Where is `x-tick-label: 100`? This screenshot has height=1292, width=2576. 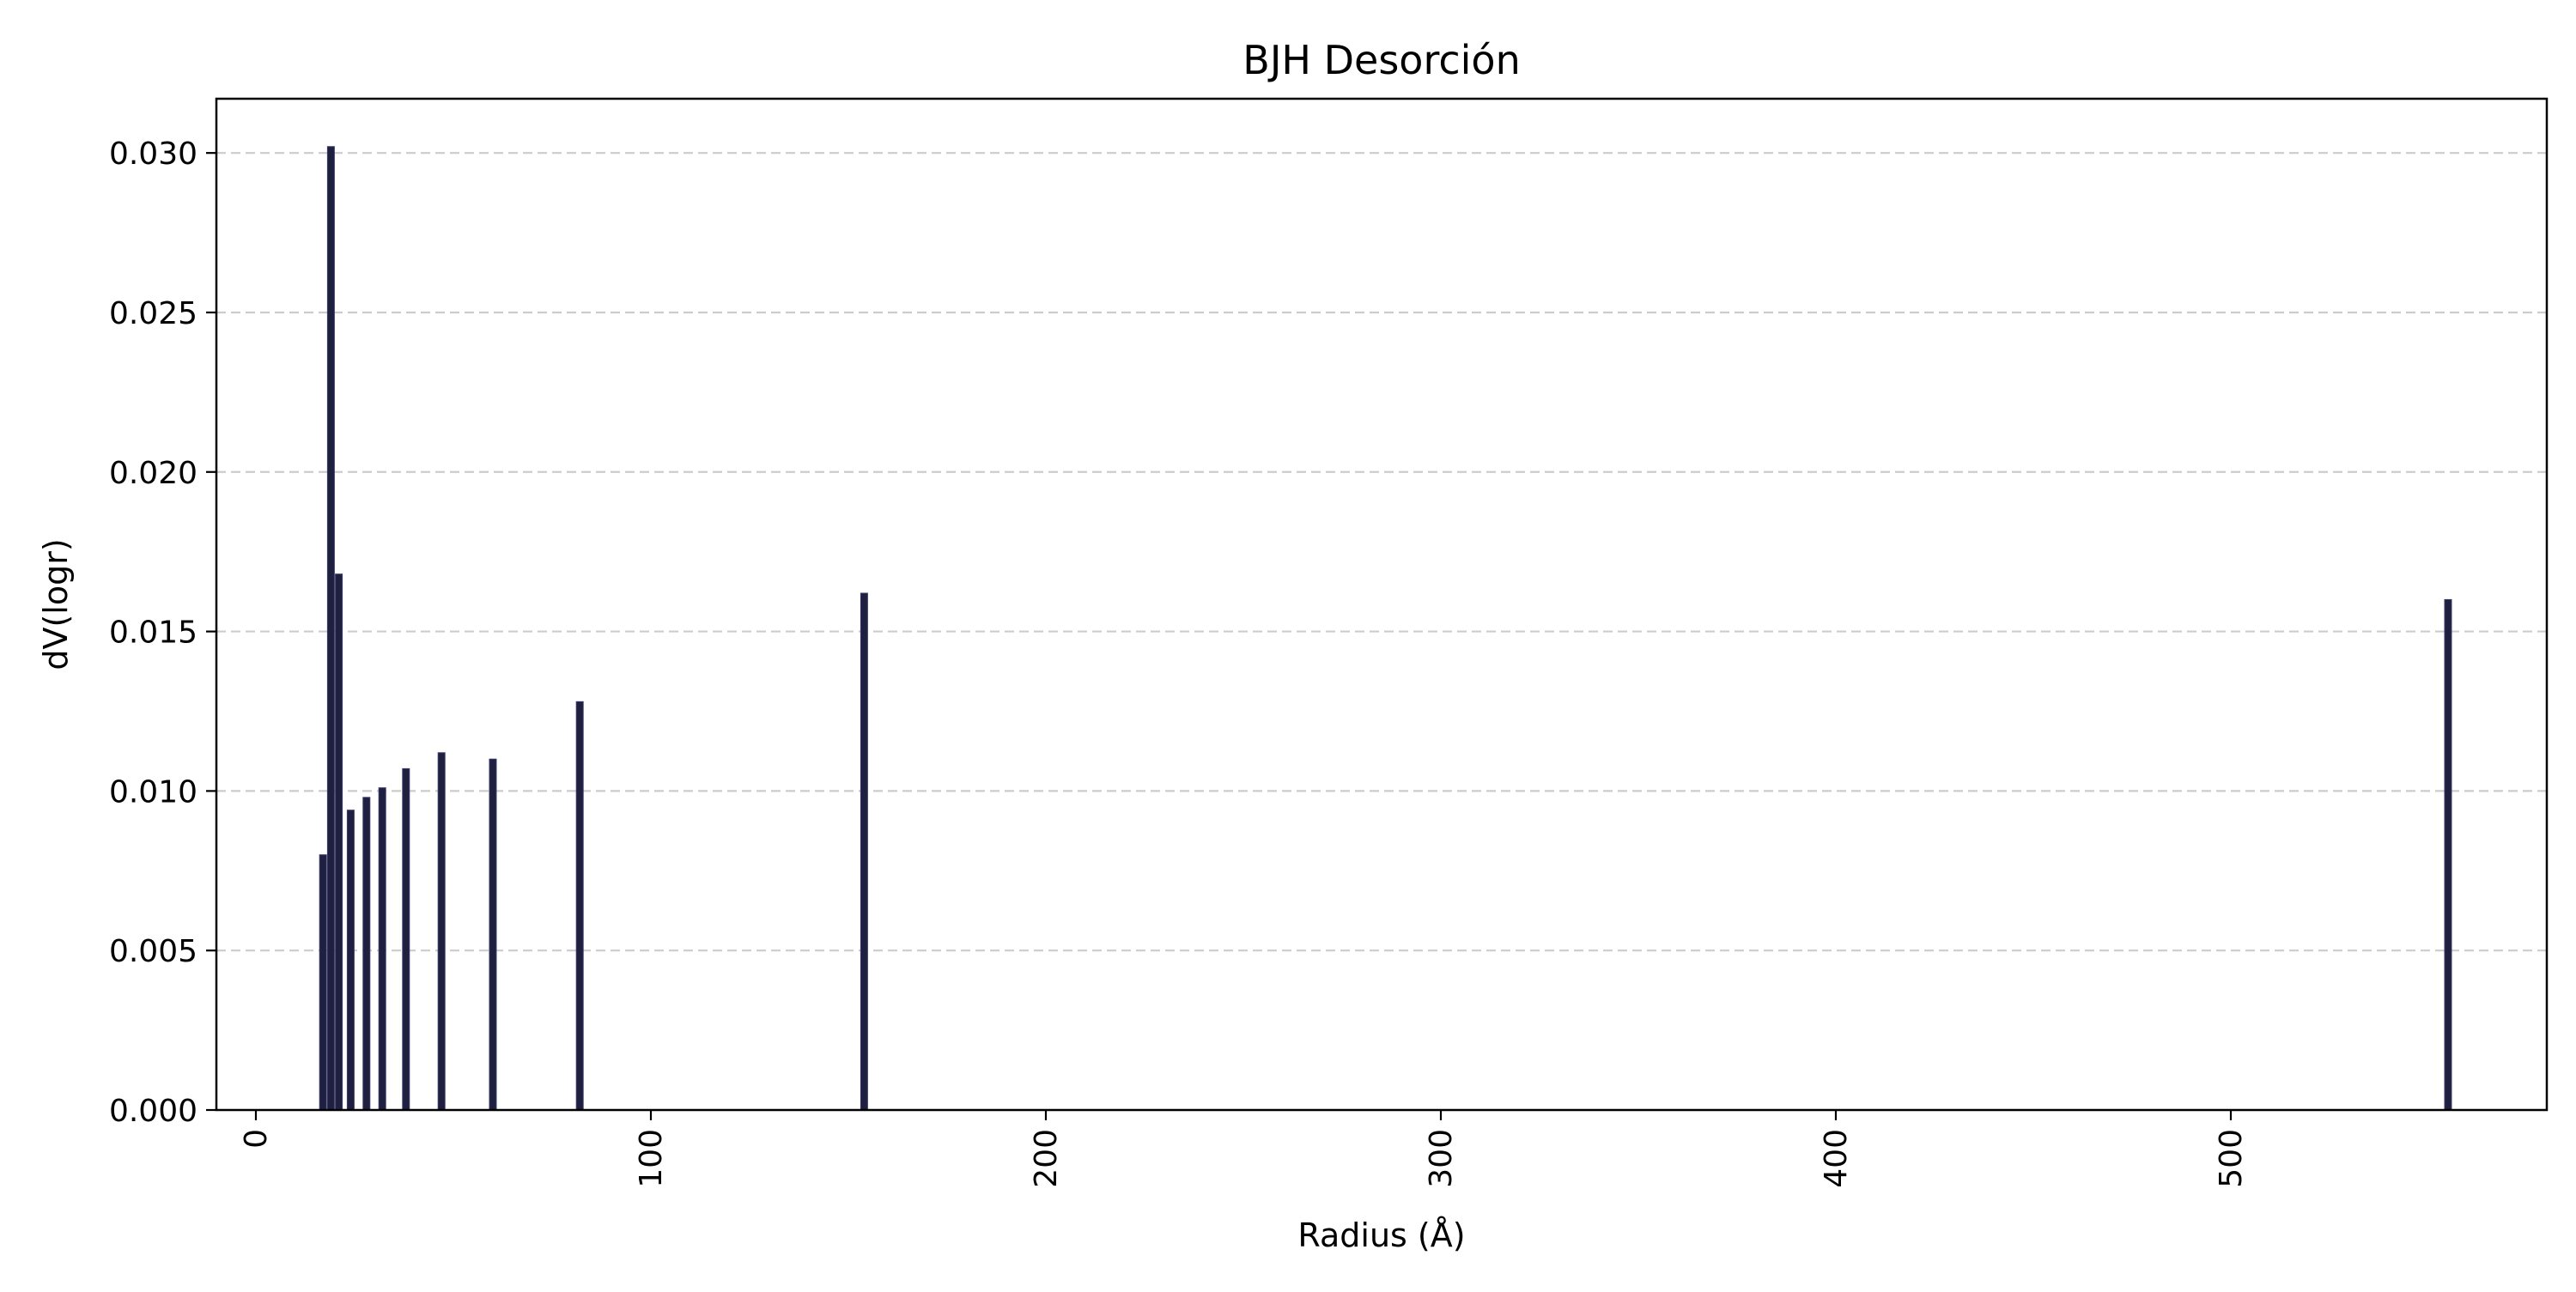 x-tick-label: 100 is located at coordinates (651, 1158).